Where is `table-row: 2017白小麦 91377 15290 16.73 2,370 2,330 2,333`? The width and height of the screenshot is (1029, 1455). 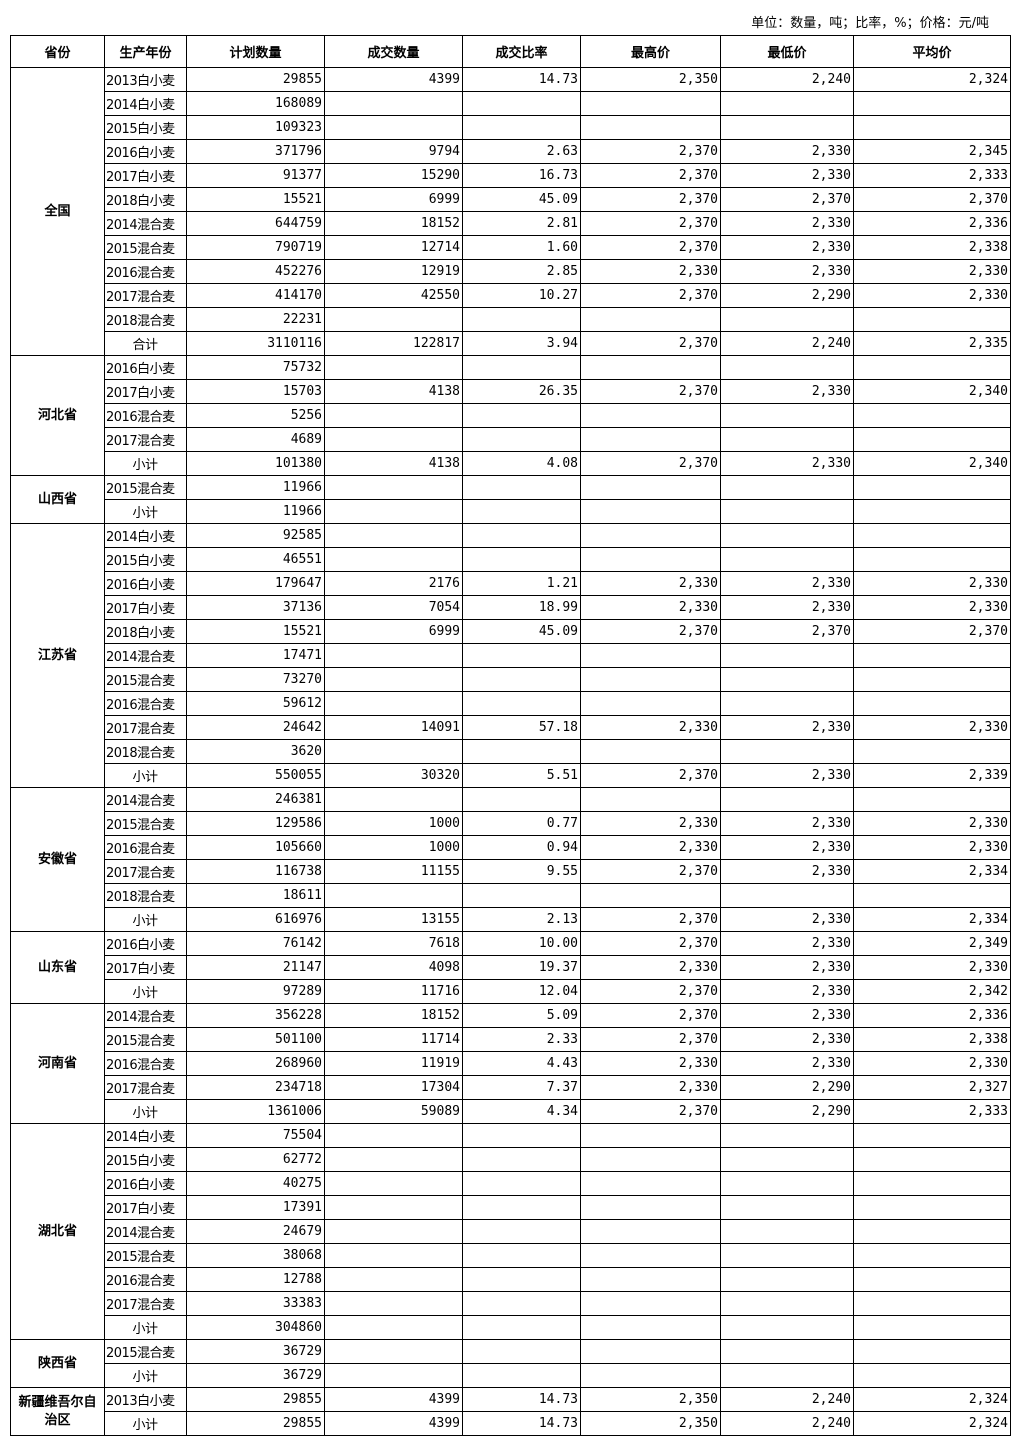
table-row: 2017白小麦 91377 15290 16.73 2,370 2,330 2,333 is located at coordinates (511, 175).